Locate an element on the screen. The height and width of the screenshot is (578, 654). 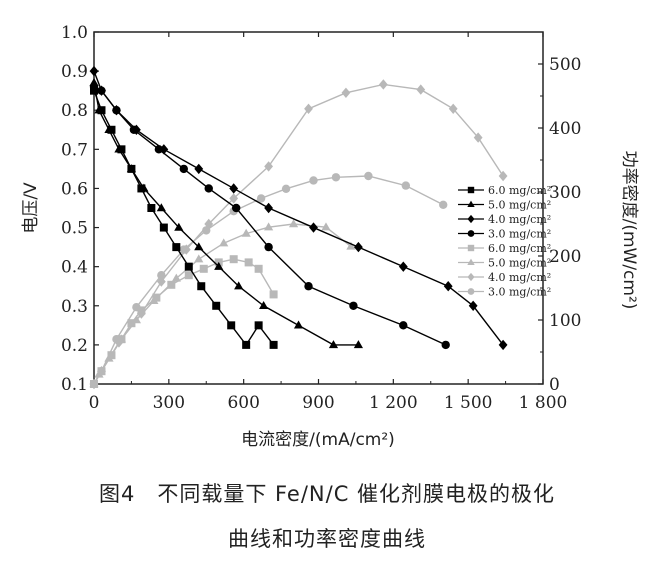
y-left-tick-label: 0.7 is located at coordinates (74, 150).